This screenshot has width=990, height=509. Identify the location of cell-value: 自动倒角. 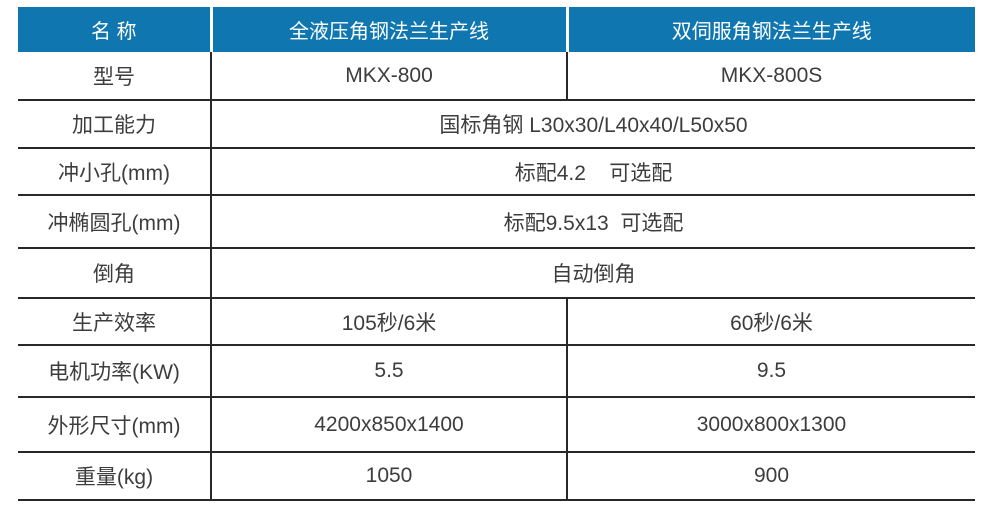
(593, 274).